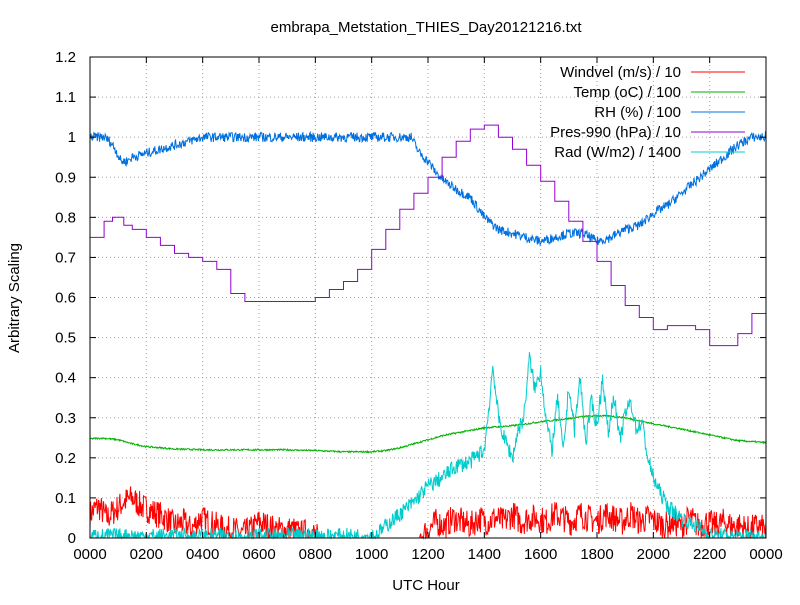 This screenshot has width=800, height=605. What do you see at coordinates (426, 27) in the screenshot?
I see `chart-title: embrapa_Metstation_THIES_Day20121216.txt` at bounding box center [426, 27].